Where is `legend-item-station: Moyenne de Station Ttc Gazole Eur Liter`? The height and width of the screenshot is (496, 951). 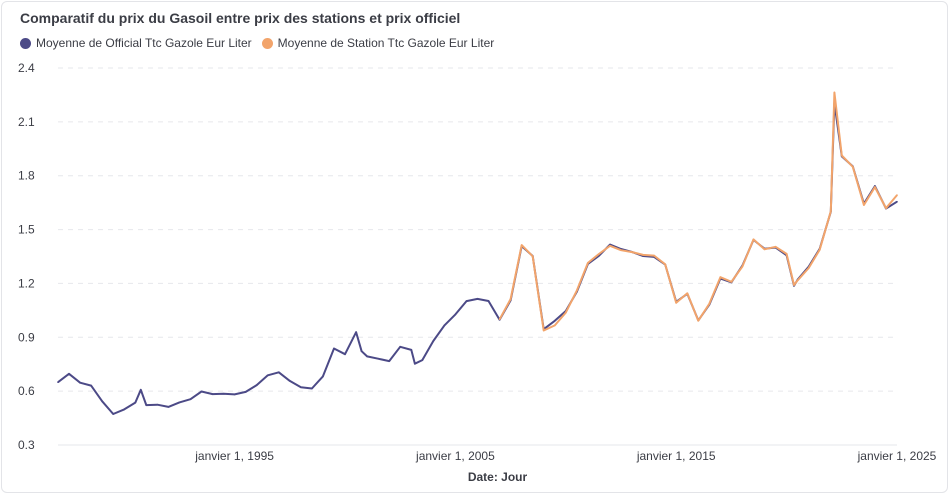
legend-item-station: Moyenne de Station Ttc Gazole Eur Liter is located at coordinates (378, 43).